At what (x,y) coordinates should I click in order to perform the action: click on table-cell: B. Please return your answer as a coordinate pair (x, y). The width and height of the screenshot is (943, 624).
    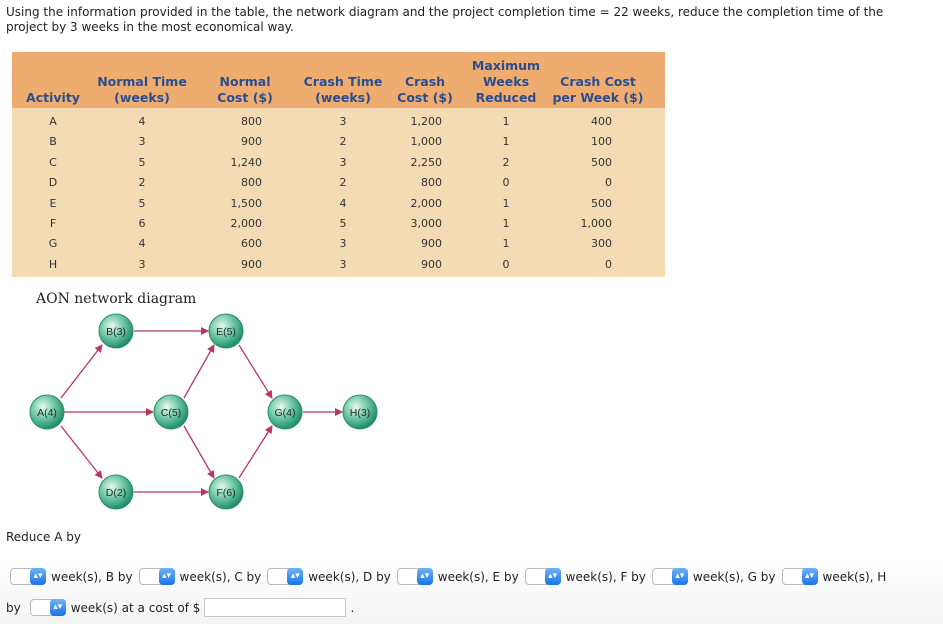
    Looking at the image, I should click on (53, 142).